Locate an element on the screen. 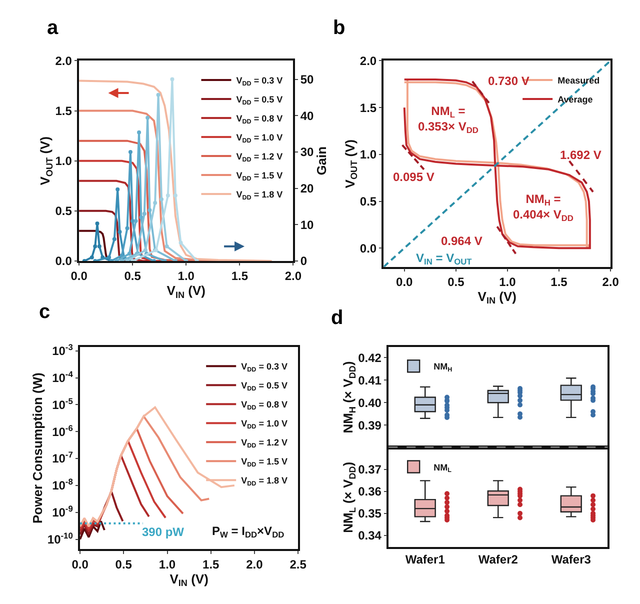  y2-tick-label: 20 is located at coordinates (307, 188).